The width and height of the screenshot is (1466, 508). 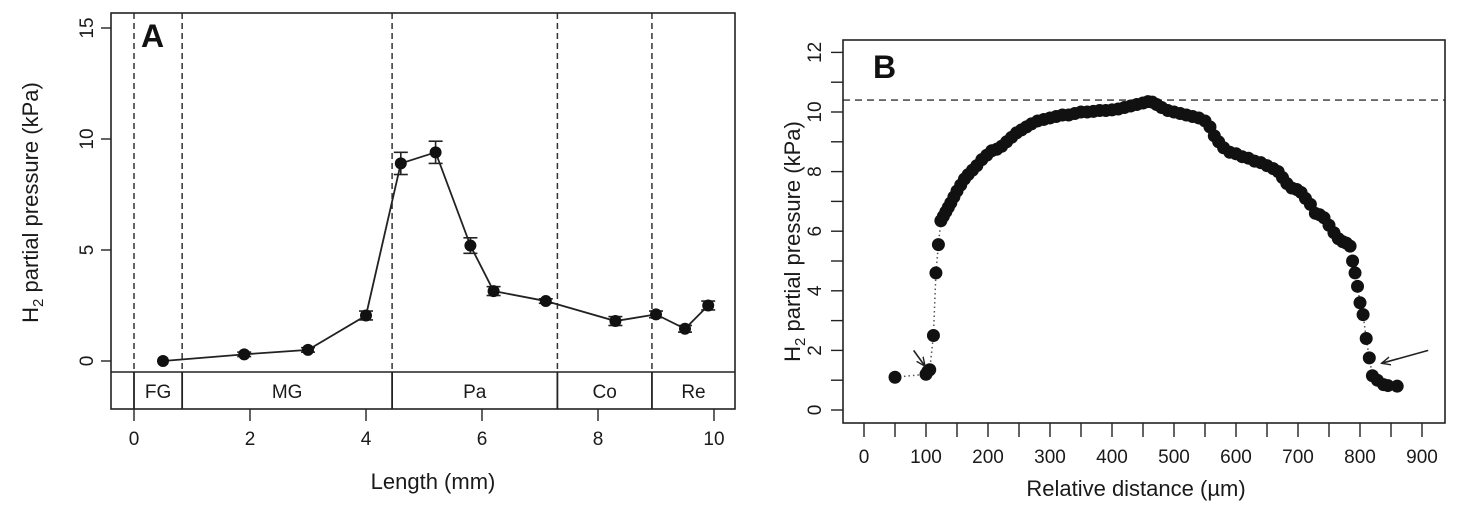 I want to click on y-tick-label: 4, so click(x=815, y=290).